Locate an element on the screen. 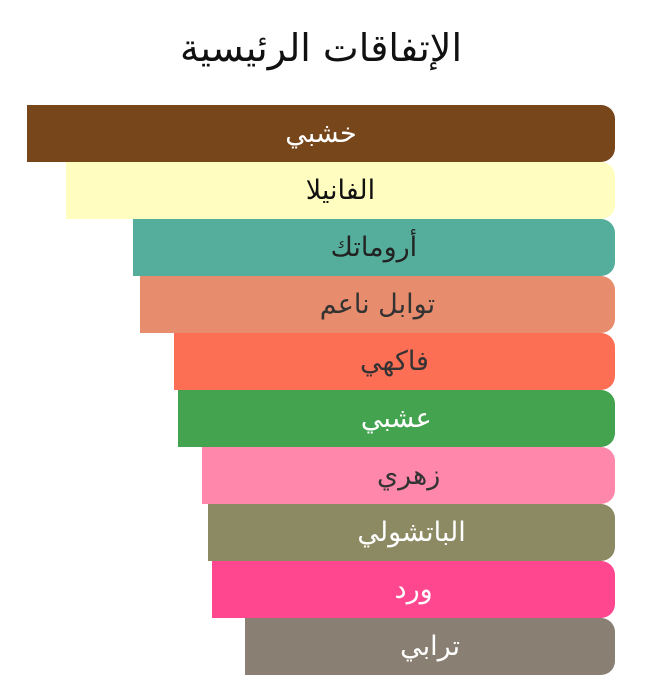 The height and width of the screenshot is (698, 664). bar-label: زهري is located at coordinates (408, 475).